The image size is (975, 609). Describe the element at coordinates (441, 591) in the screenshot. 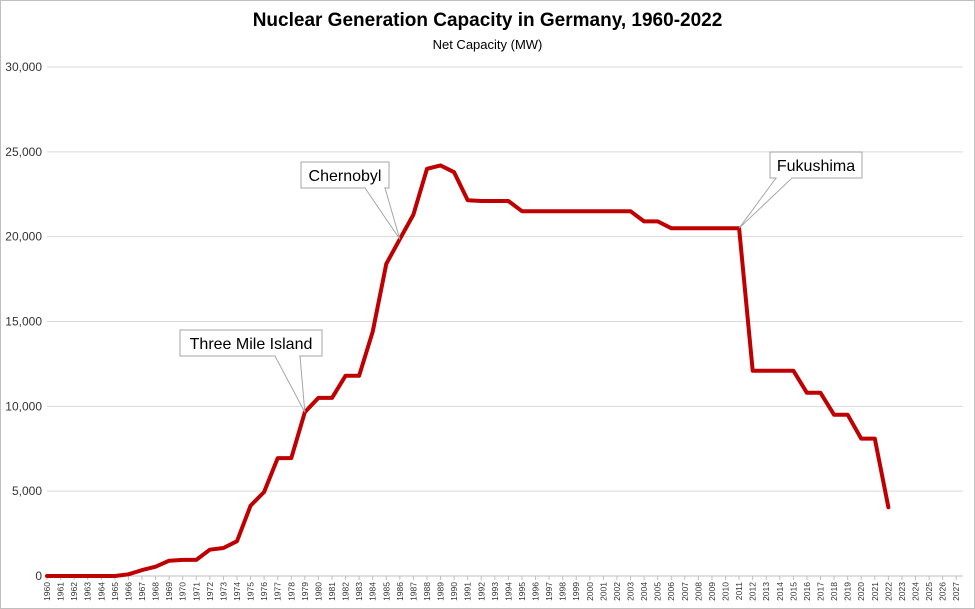

I see `x-tick-label: 1989` at that location.